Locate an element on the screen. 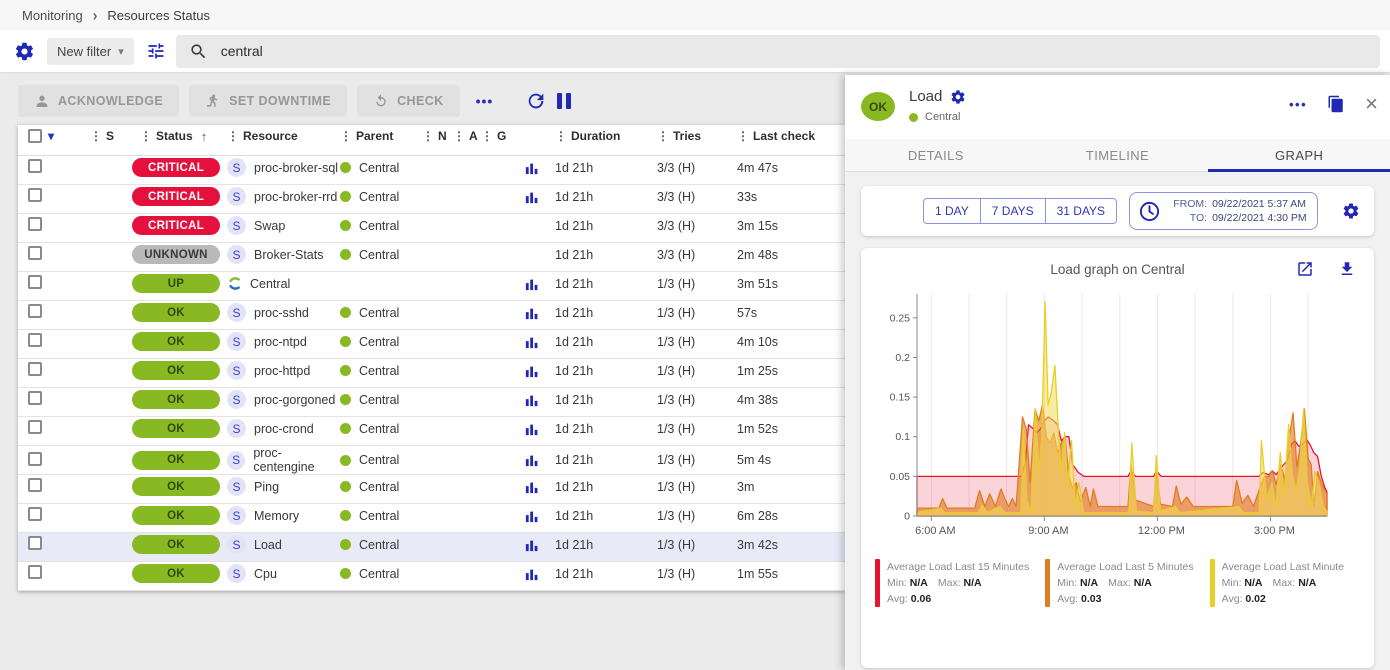  resource-name: proc-centengine is located at coordinates (284, 460).